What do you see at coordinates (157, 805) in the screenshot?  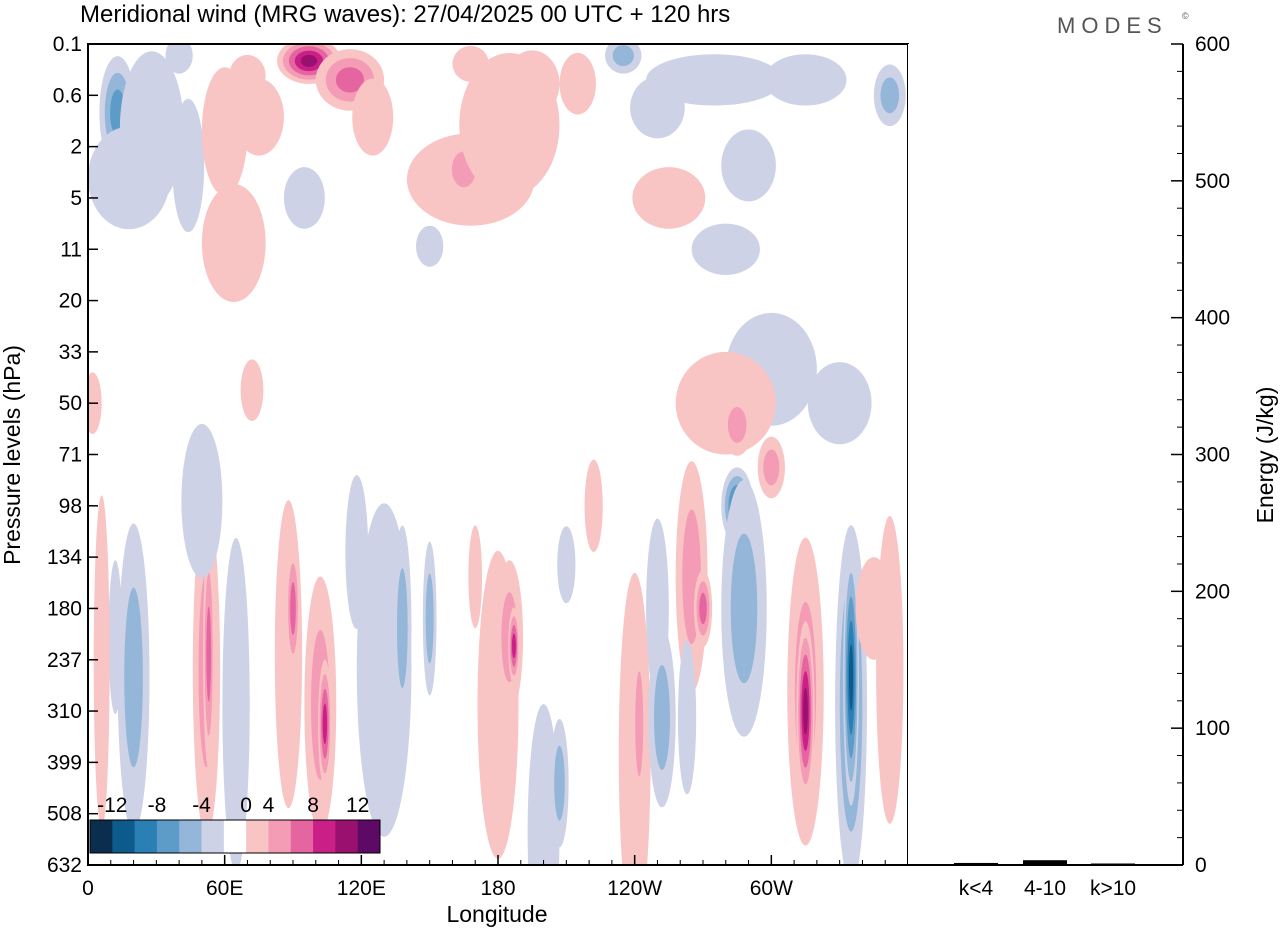 I see `colorbar-tick-label: -8` at bounding box center [157, 805].